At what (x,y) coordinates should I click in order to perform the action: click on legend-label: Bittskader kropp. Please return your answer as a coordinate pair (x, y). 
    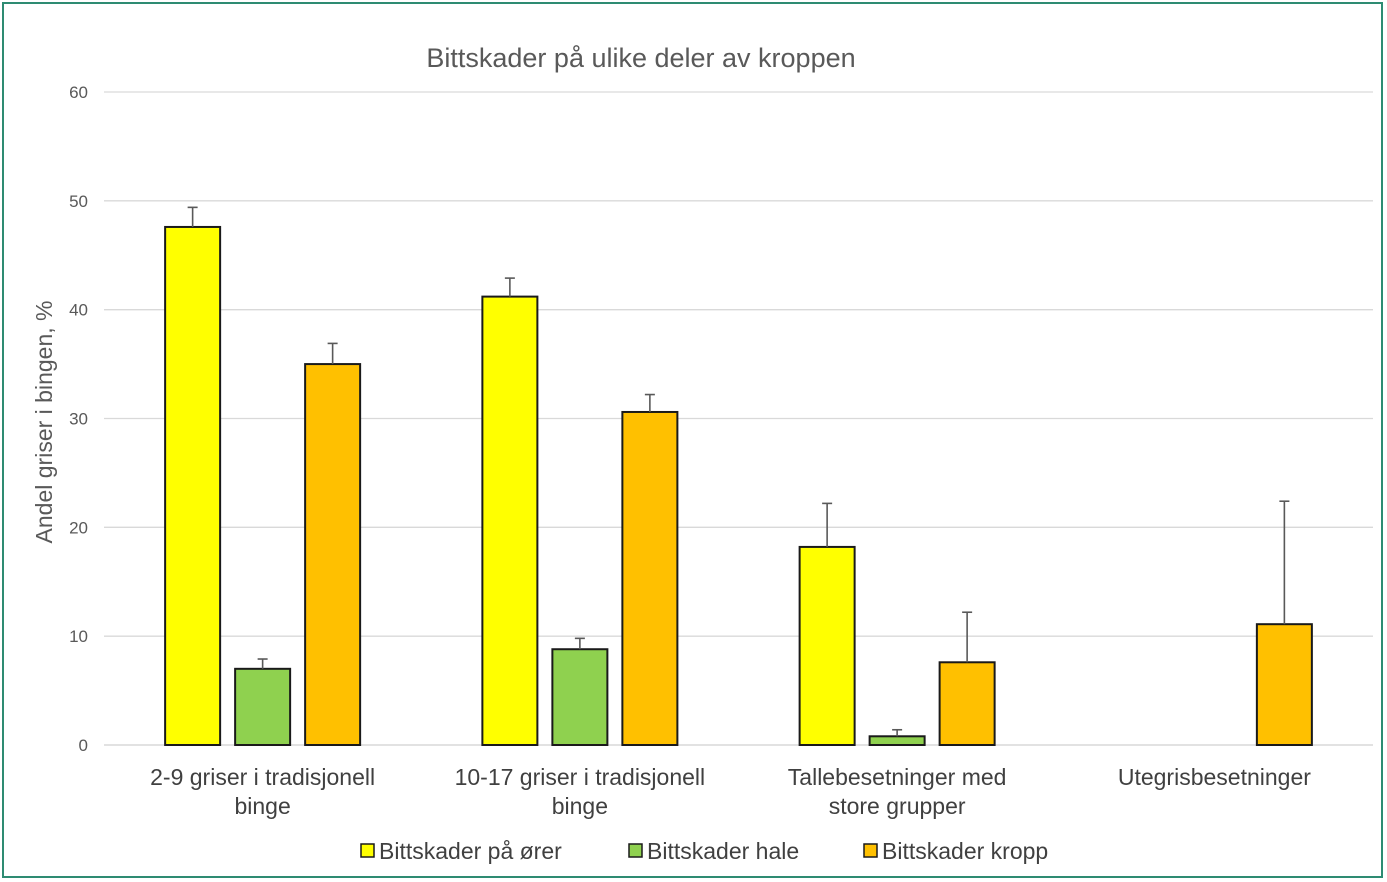
    Looking at the image, I should click on (965, 851).